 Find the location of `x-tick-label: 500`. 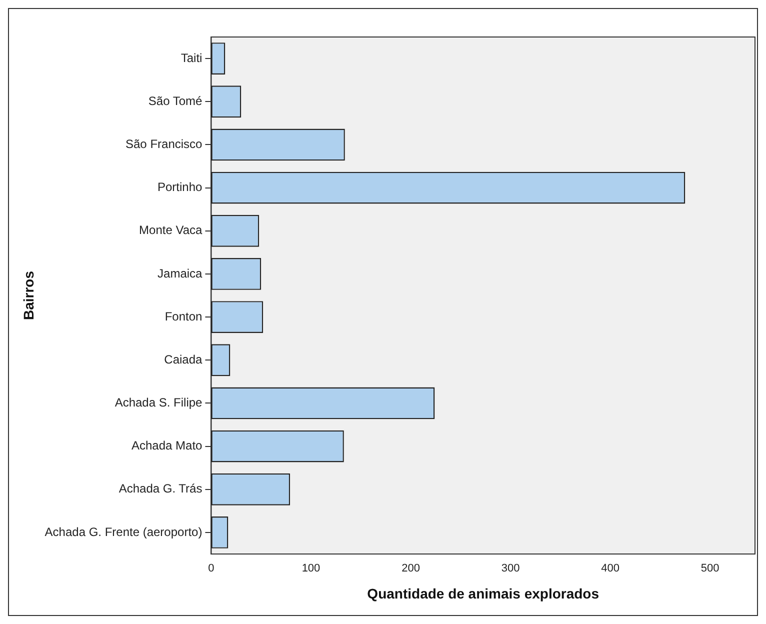

x-tick-label: 500 is located at coordinates (710, 568).